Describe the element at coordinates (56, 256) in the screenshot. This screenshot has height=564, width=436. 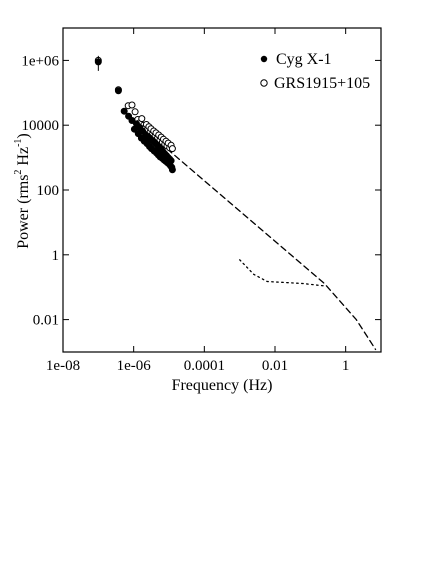
I see `y-tick-label: 1` at that location.